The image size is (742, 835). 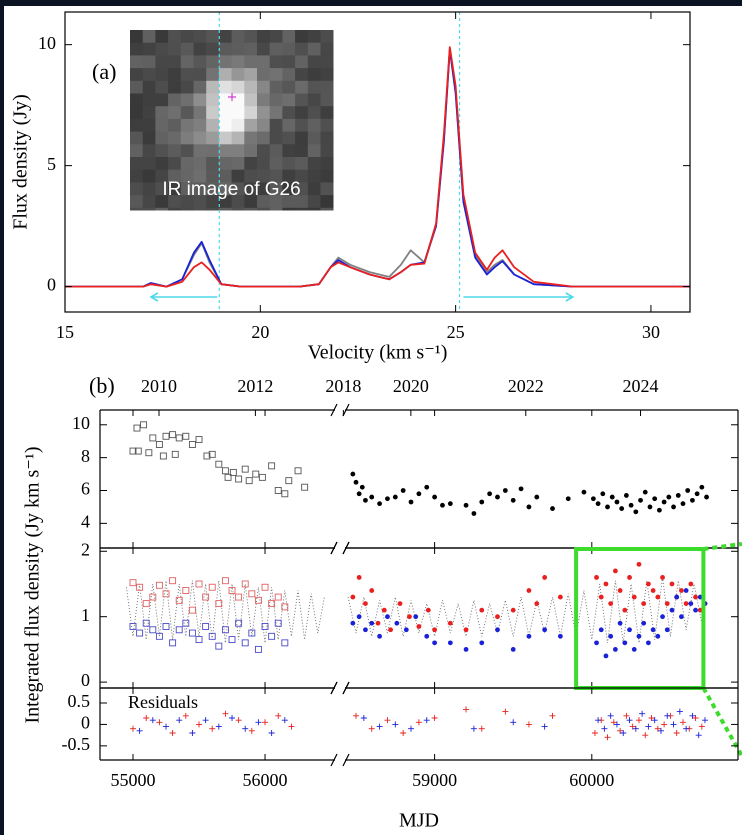 What do you see at coordinates (260, 332) in the screenshot?
I see `x-tick-label: 20` at bounding box center [260, 332].